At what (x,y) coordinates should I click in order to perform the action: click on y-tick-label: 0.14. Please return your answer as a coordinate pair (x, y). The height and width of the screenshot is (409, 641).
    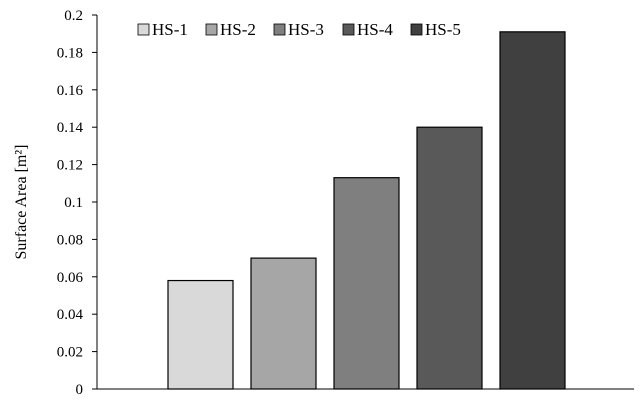
    Looking at the image, I should click on (70, 128).